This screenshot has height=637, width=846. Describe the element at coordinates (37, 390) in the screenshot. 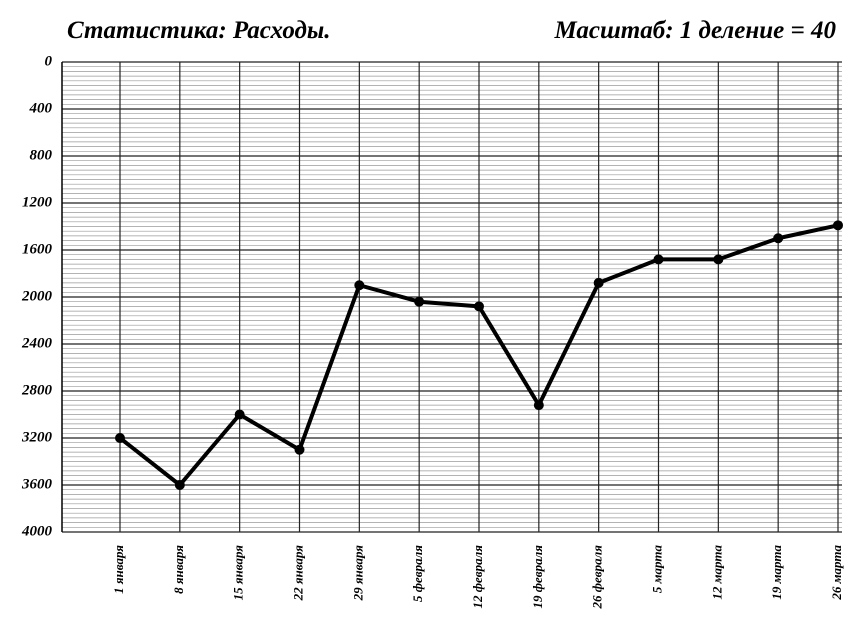

I see `y-tick-label: 2800` at that location.